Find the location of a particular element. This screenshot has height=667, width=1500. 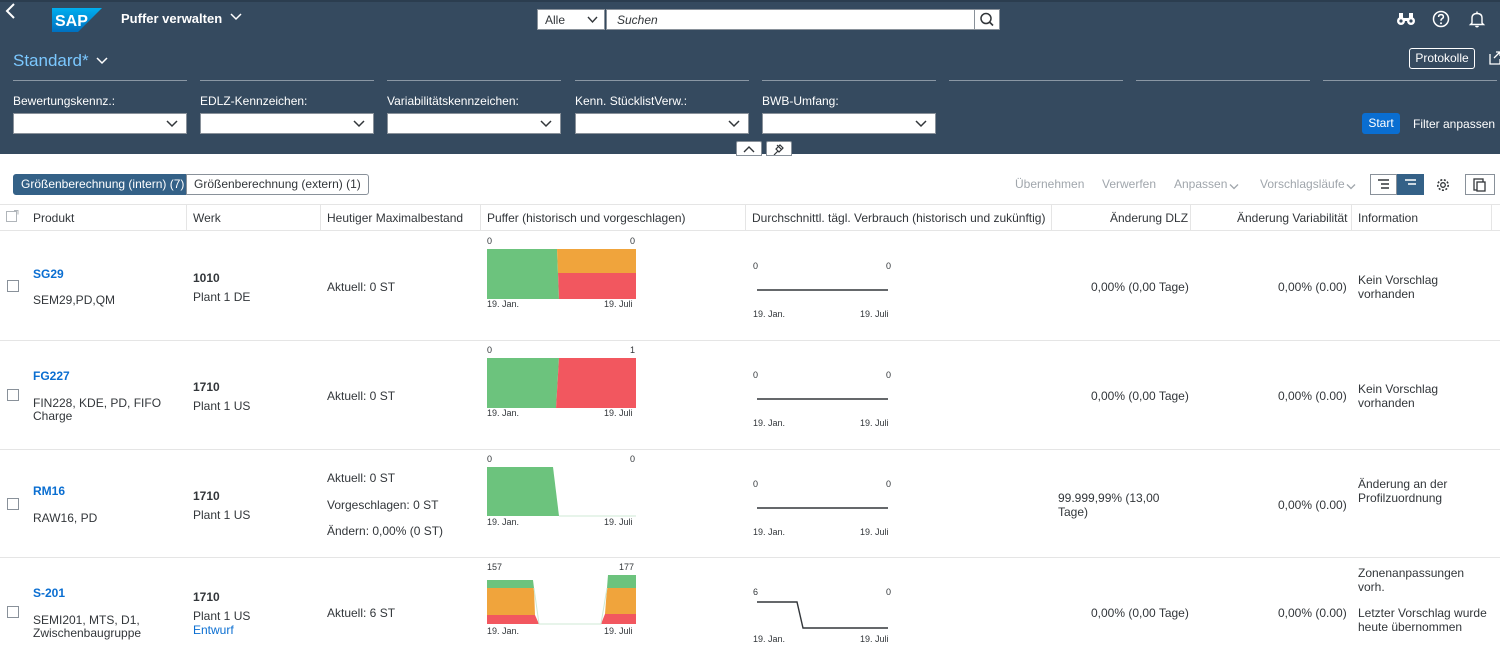

chevron-up-icon is located at coordinates (749, 149).